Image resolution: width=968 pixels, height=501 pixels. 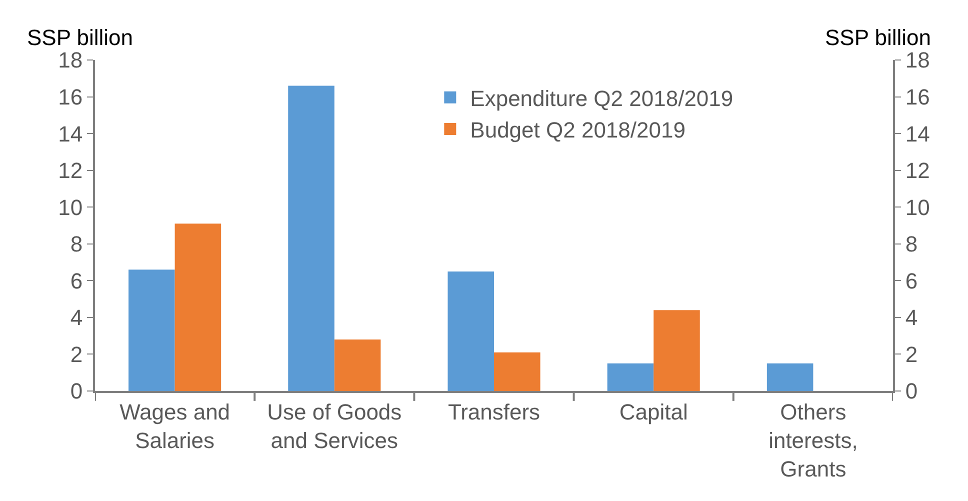 I want to click on x-tick-label: Transfers, so click(x=494, y=411).